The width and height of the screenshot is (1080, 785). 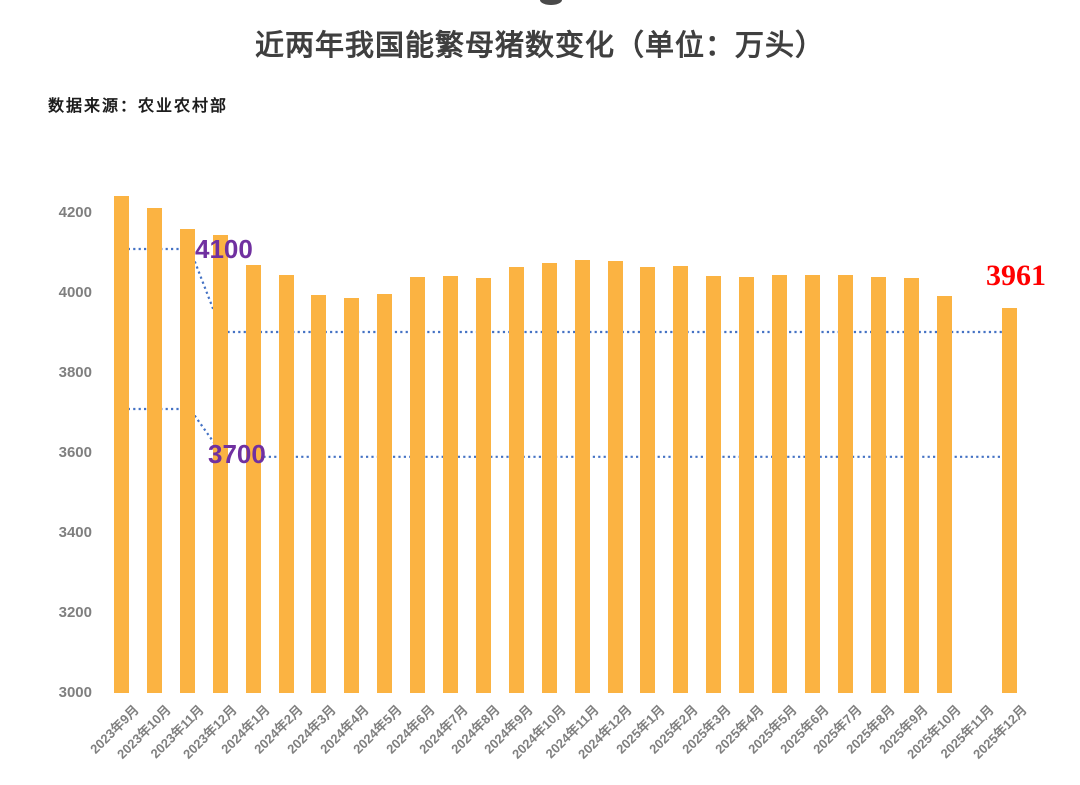 What do you see at coordinates (237, 454) in the screenshot?
I see `annotation-3700: 3700` at bounding box center [237, 454].